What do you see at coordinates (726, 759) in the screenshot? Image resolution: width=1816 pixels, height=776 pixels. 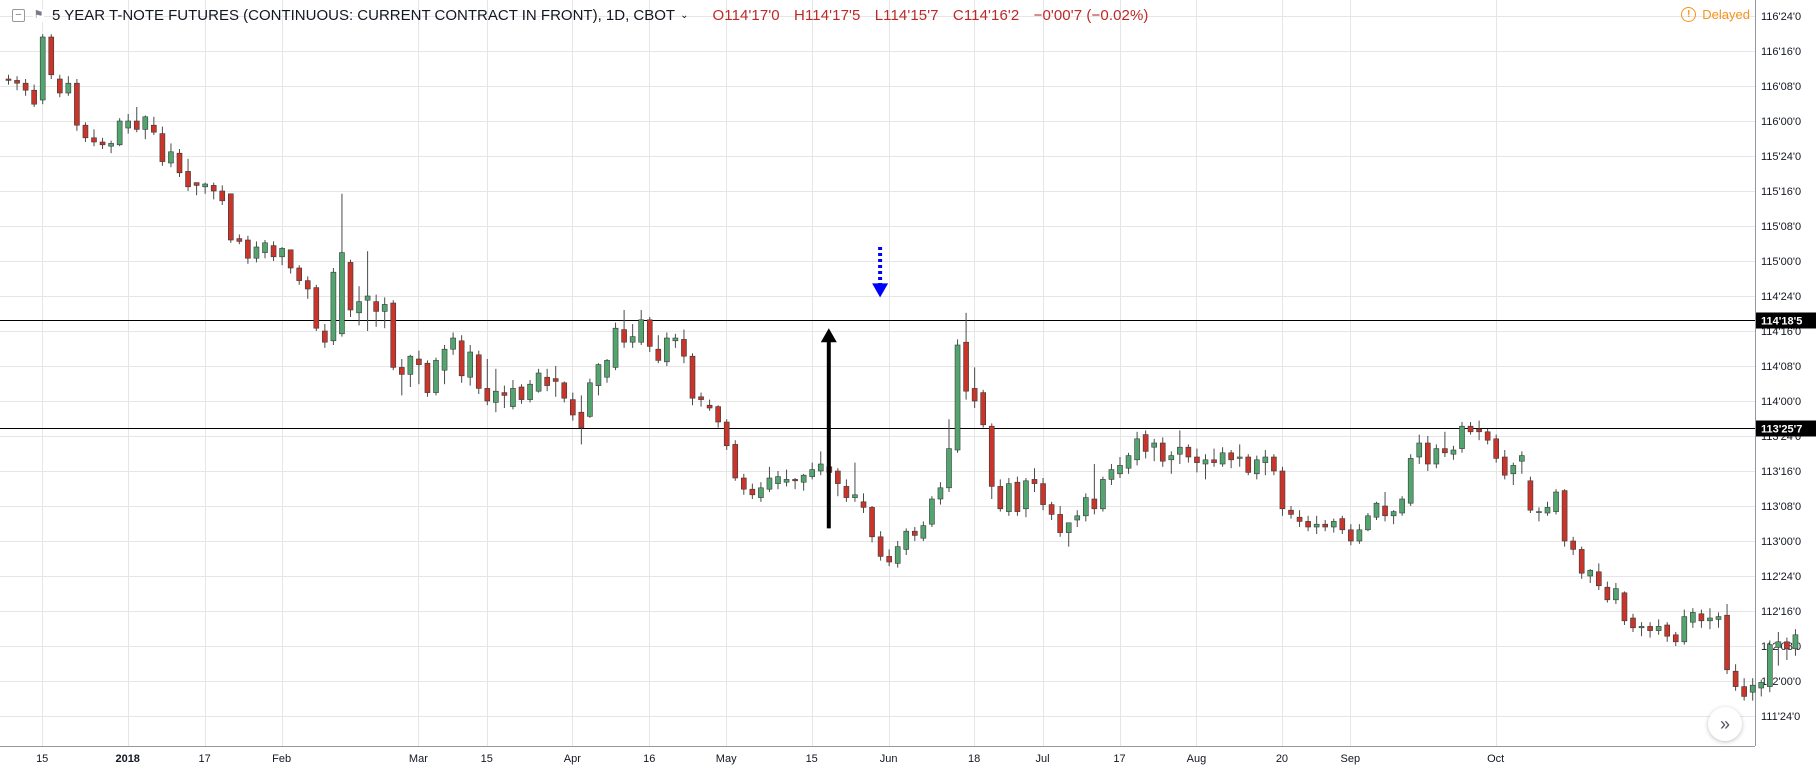 I see `x-tick-label: May` at bounding box center [726, 759].